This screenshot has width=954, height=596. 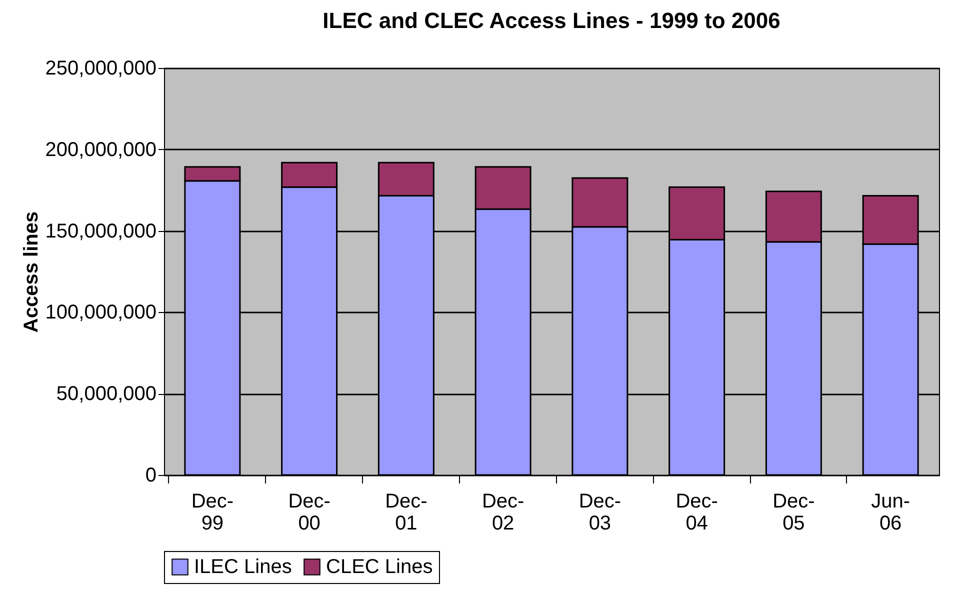 What do you see at coordinates (503, 512) in the screenshot?
I see `x-tick-label: Dec-02` at bounding box center [503, 512].